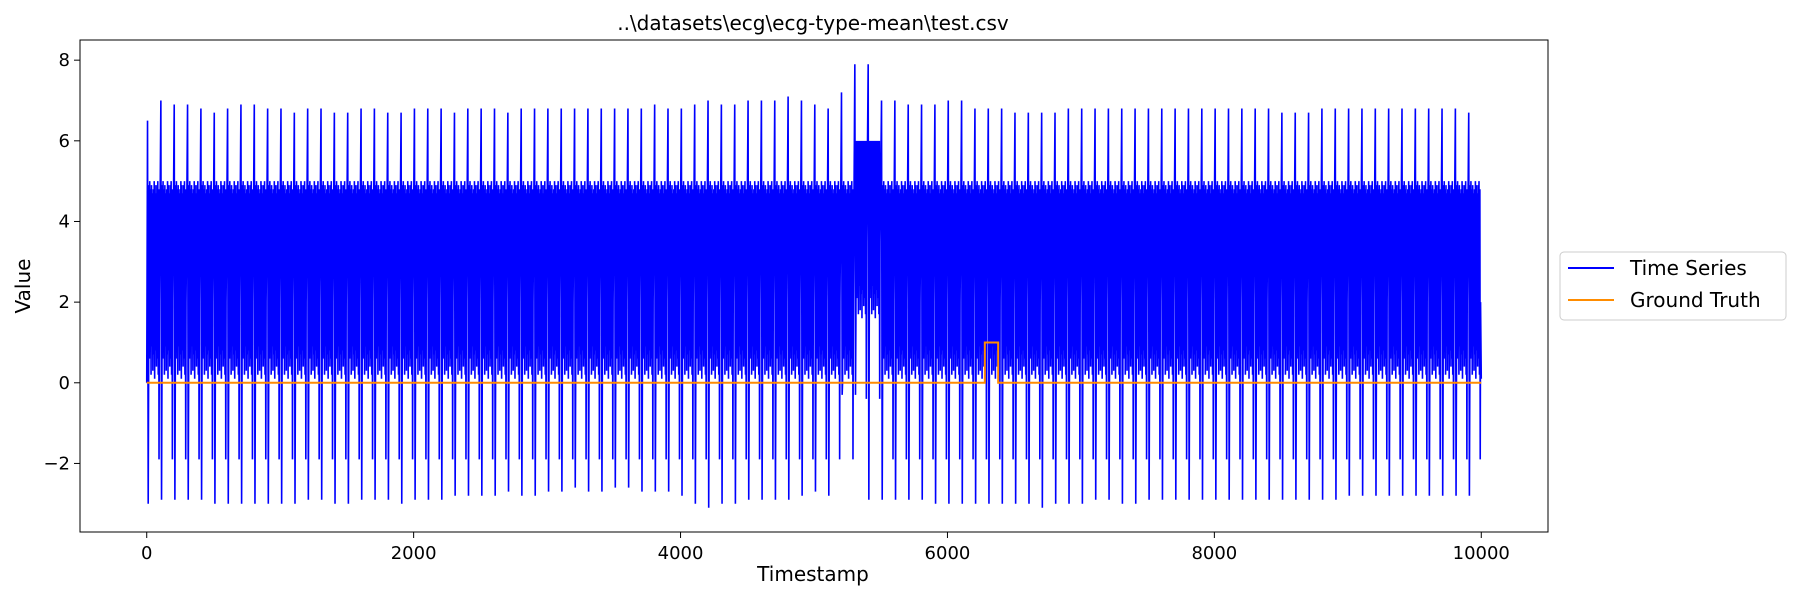  I want to click on x-tick-label: 8000, so click(1214, 553).